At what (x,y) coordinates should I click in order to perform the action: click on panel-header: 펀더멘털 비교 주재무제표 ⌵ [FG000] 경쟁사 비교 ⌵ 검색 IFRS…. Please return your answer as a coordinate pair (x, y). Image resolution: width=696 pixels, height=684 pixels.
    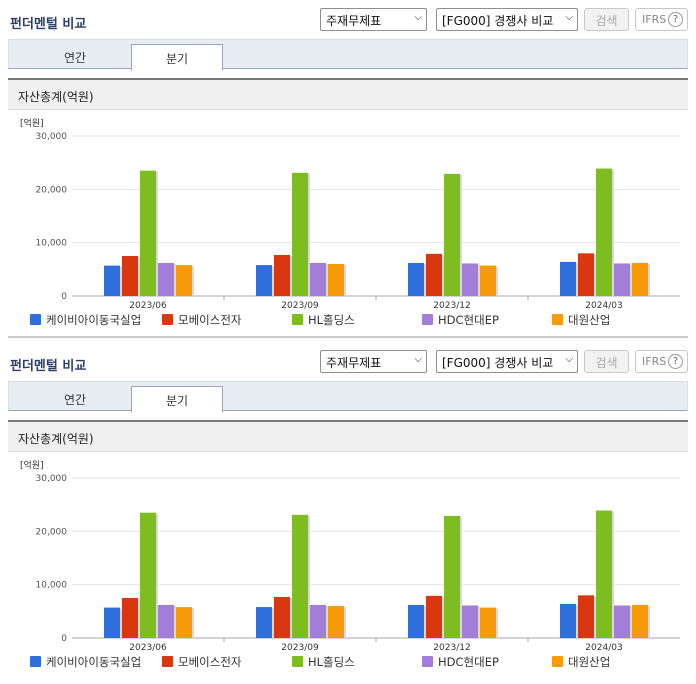
    Looking at the image, I should click on (348, 362).